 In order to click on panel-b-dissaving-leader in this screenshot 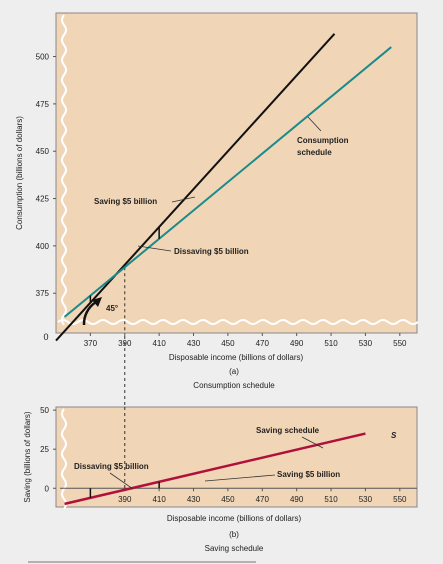, I will do `click(121, 481)`.